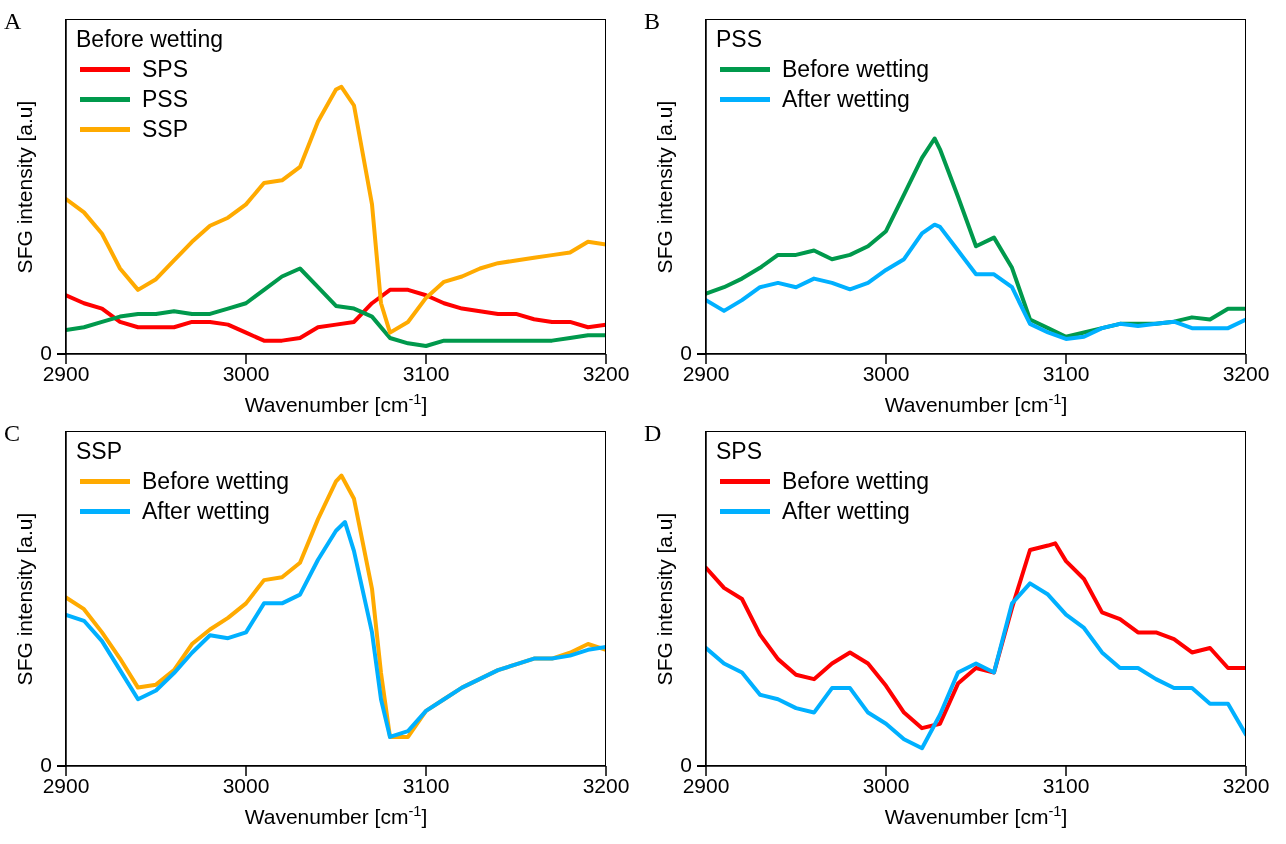 The height and width of the screenshot is (844, 1286). What do you see at coordinates (165, 99) in the screenshot?
I see `legend-label: PSS` at bounding box center [165, 99].